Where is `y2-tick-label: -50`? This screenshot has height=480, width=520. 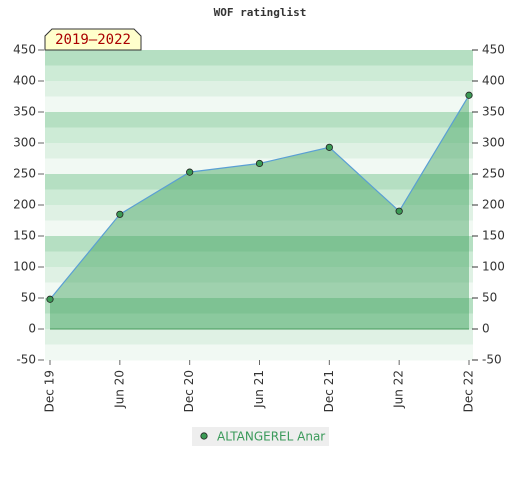
y2-tick-label: -50 is located at coordinates (492, 360).